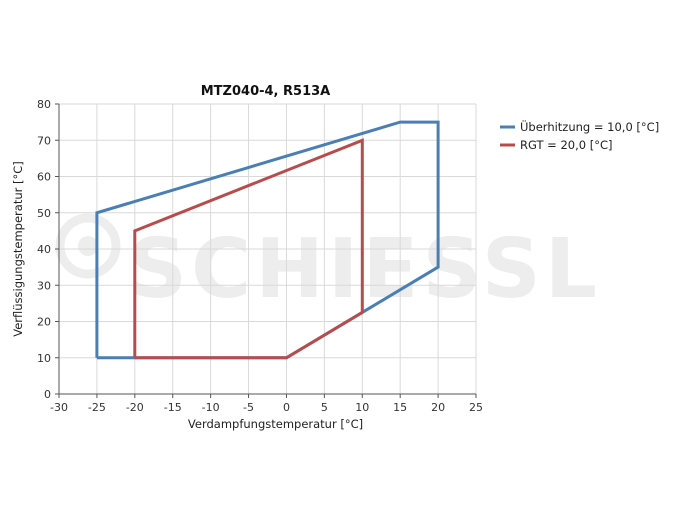  I want to click on x-tick-label: 0, so click(286, 407).